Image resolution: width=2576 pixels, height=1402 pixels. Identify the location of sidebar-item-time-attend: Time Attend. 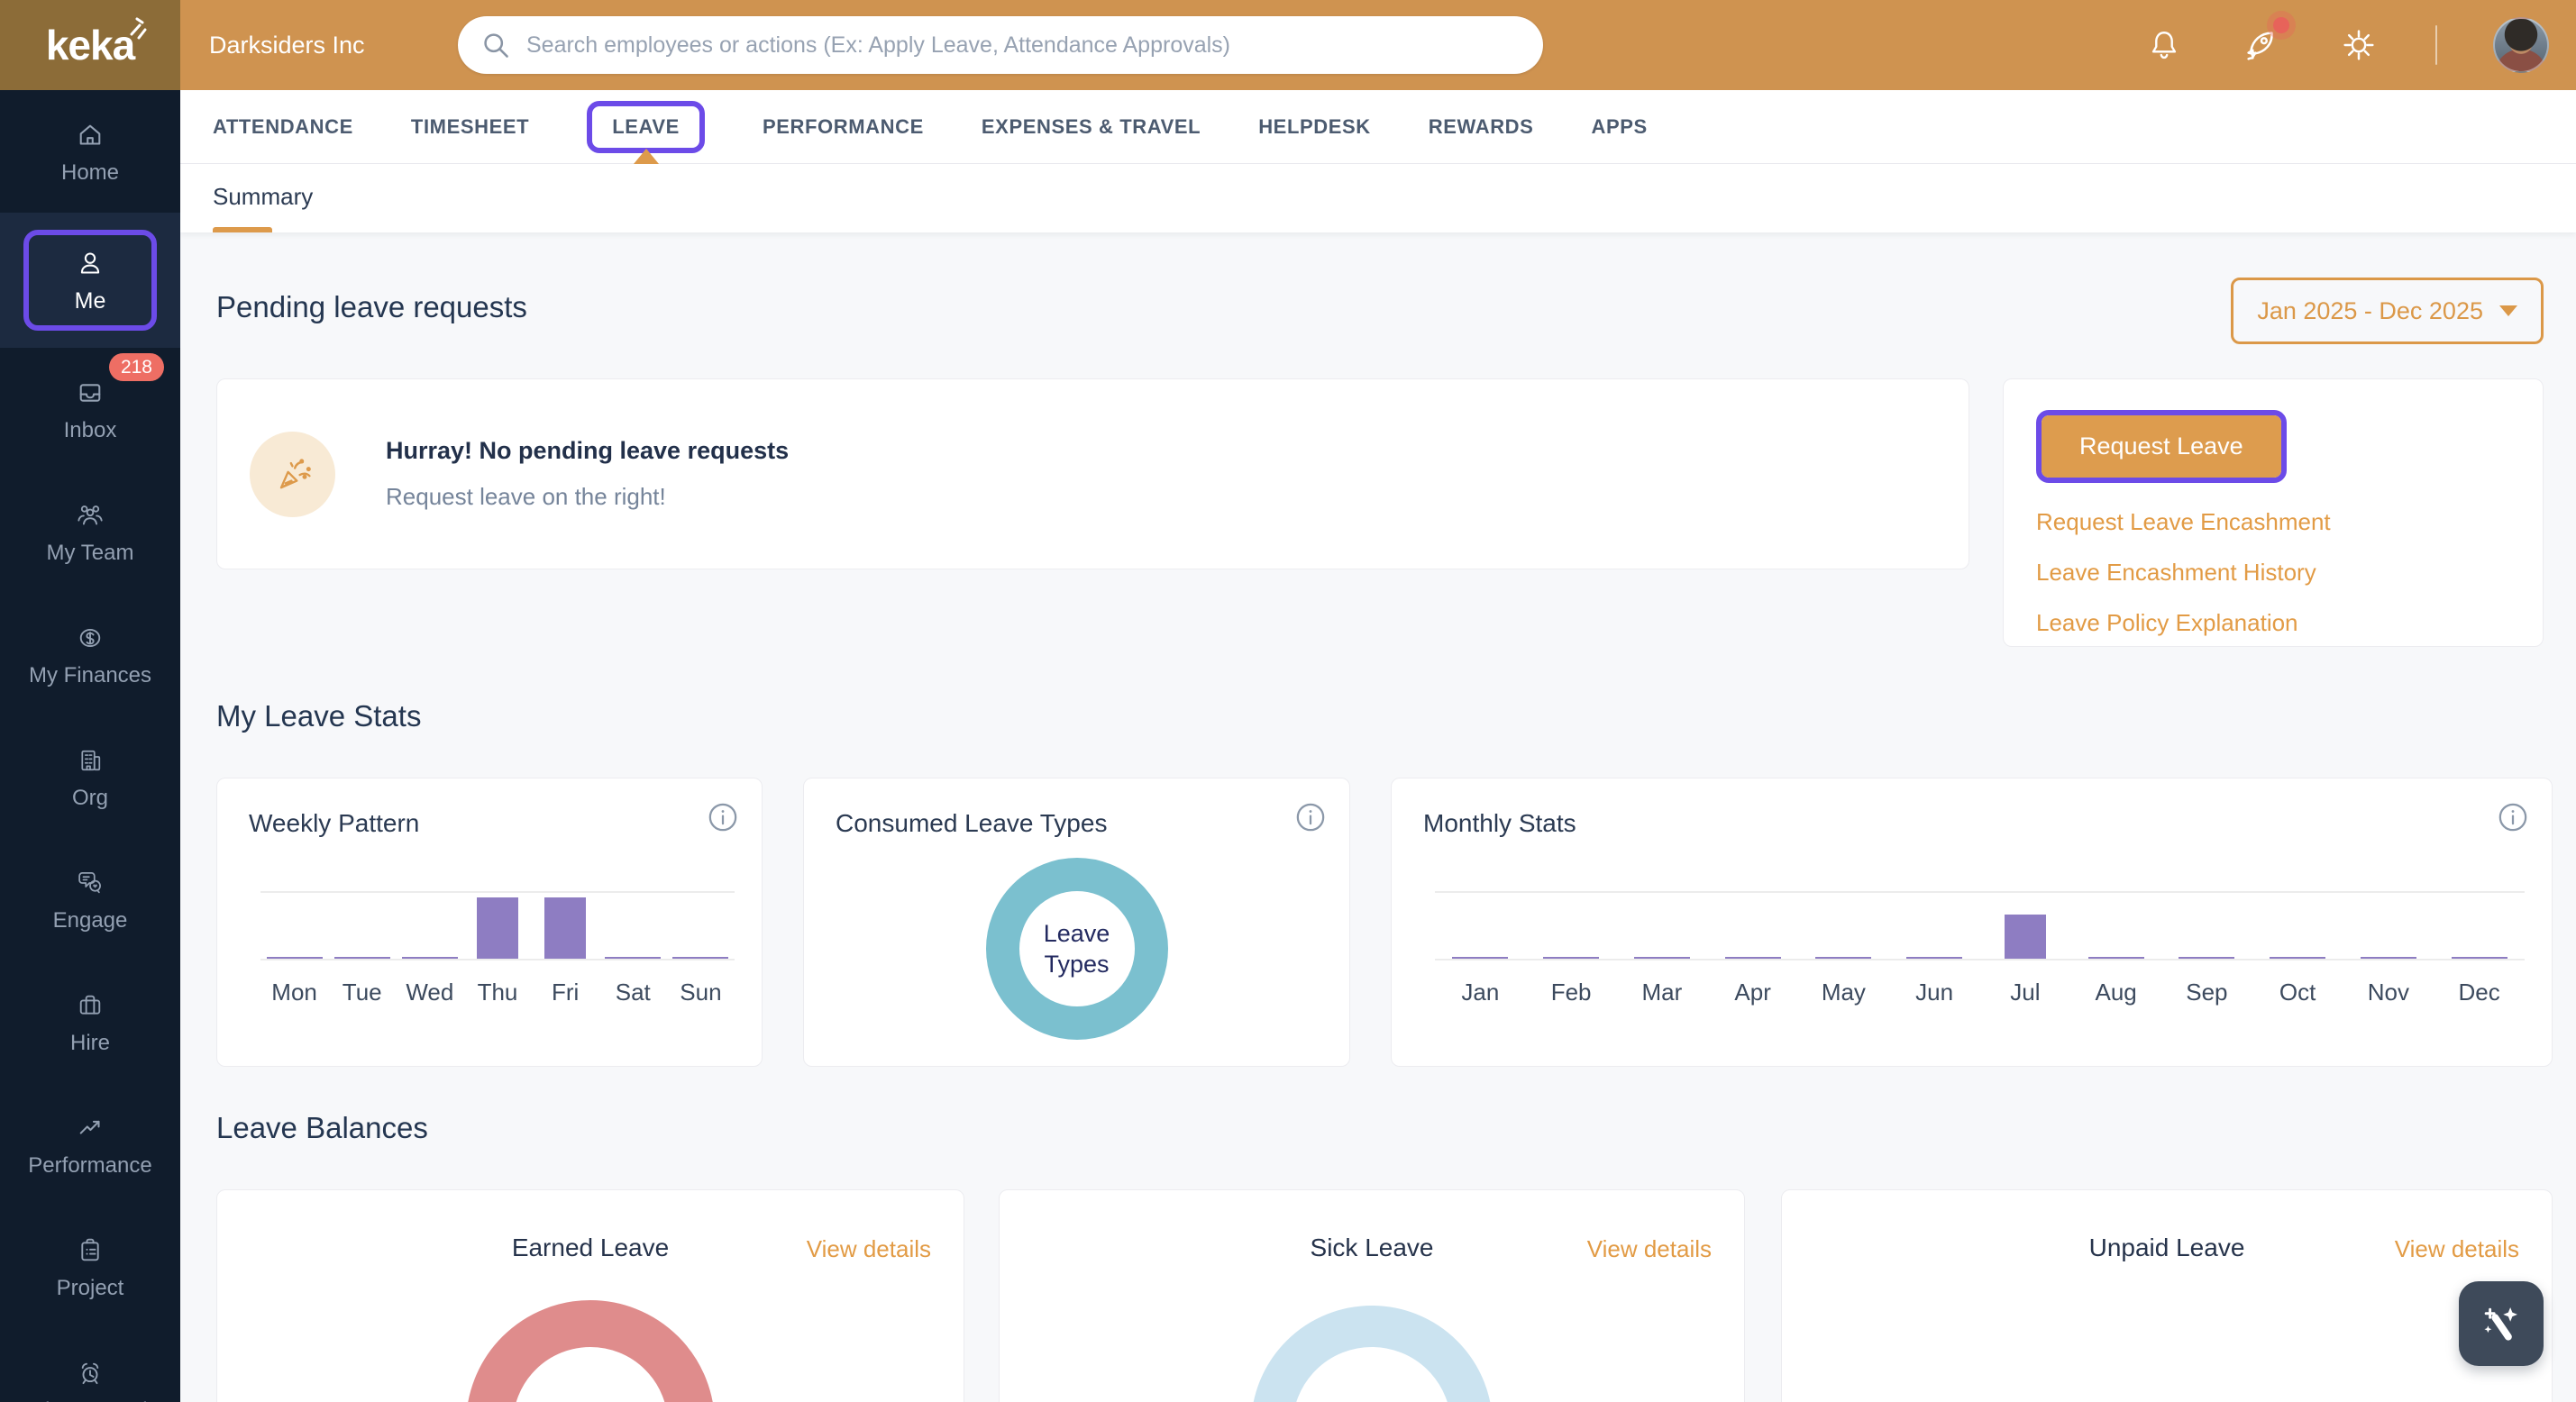
(90, 1365).